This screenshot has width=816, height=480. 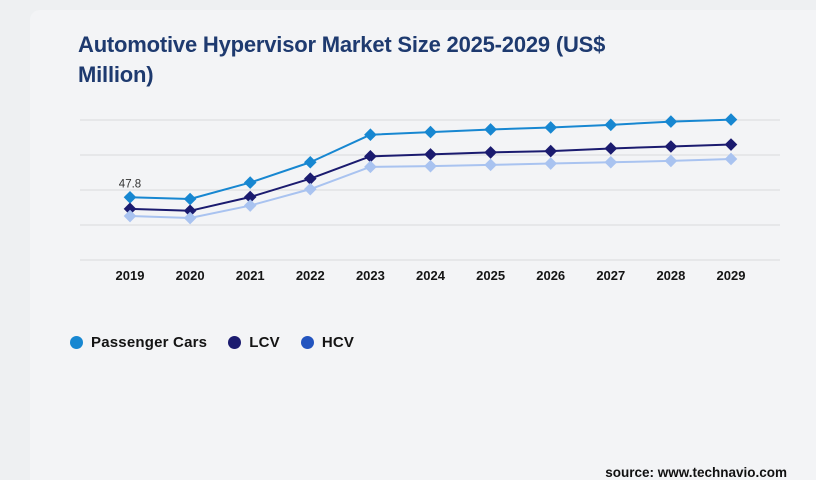 What do you see at coordinates (696, 472) in the screenshot?
I see `source-attribution: source: www.technavio.com` at bounding box center [696, 472].